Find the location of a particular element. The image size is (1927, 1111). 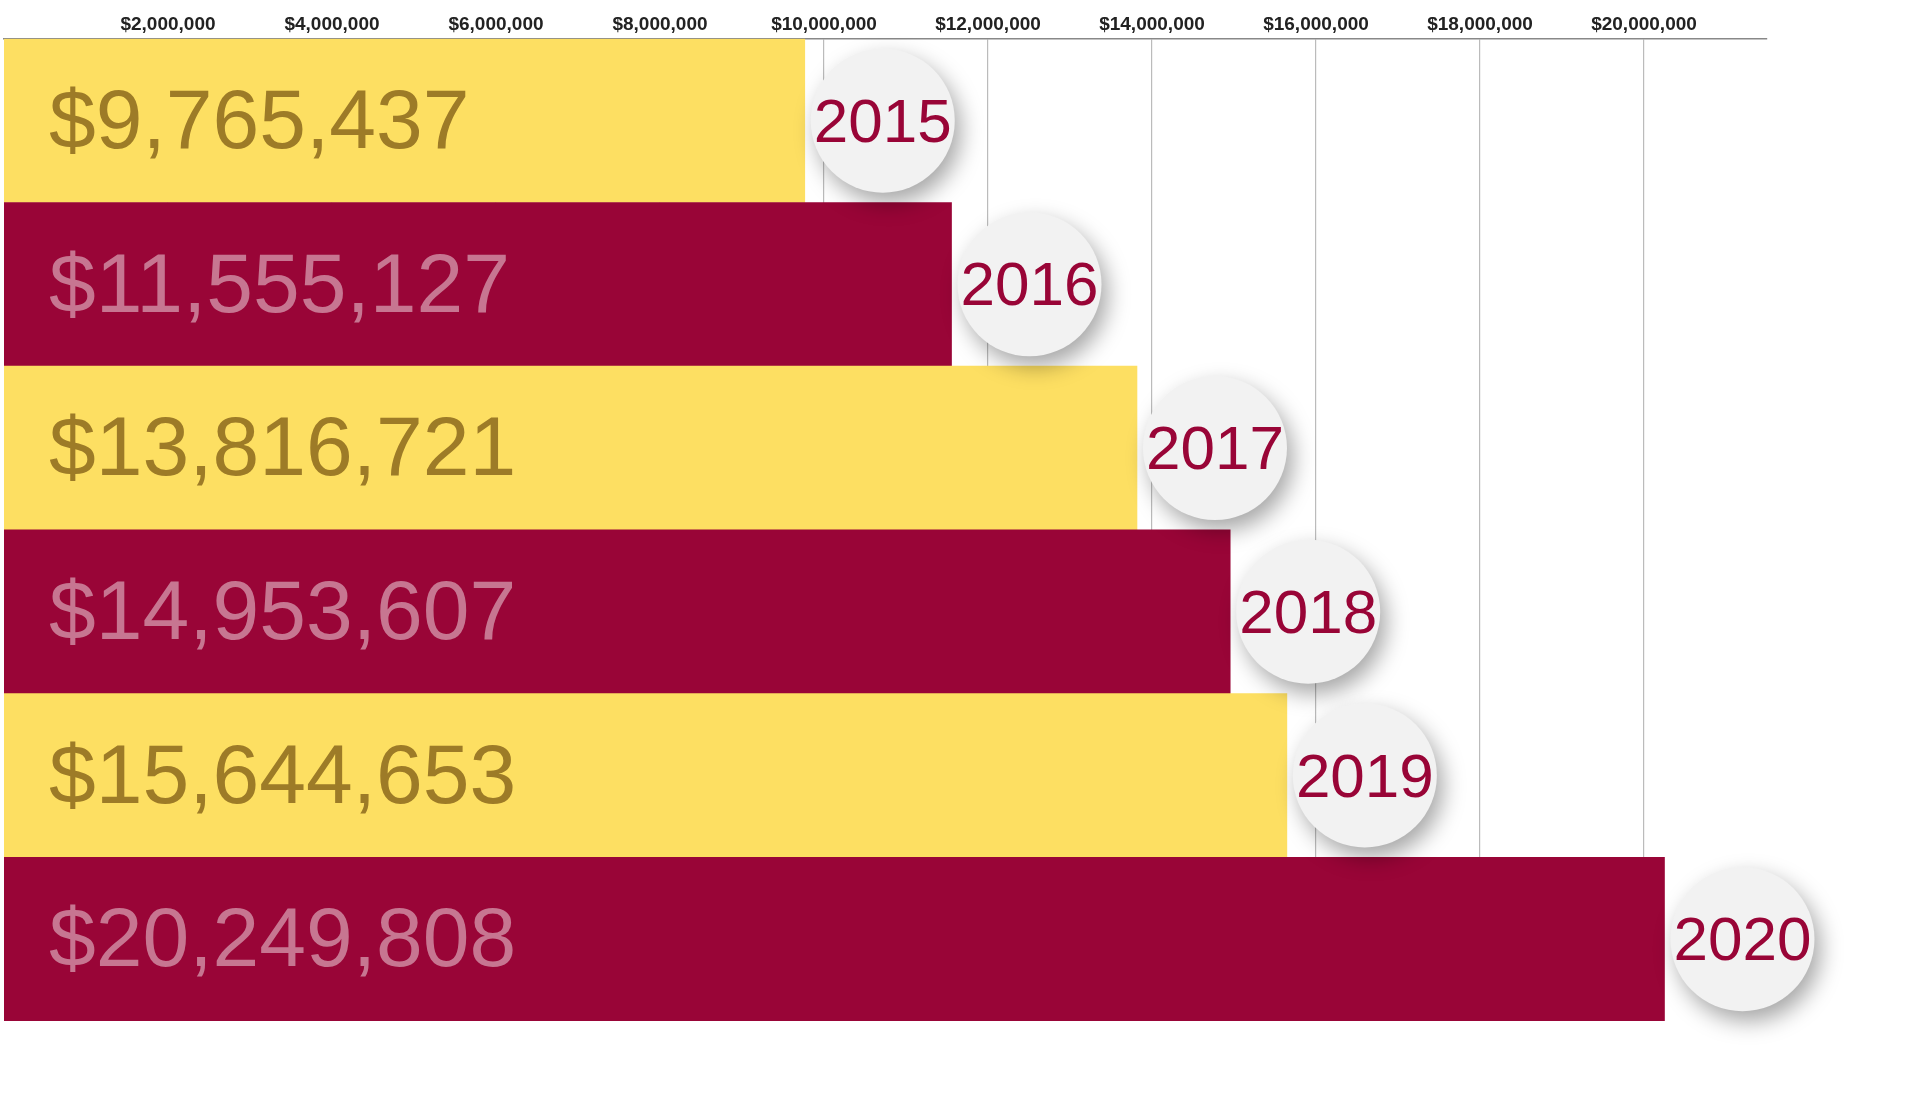

x-tick-label: $20,000,000 is located at coordinates (1644, 23).